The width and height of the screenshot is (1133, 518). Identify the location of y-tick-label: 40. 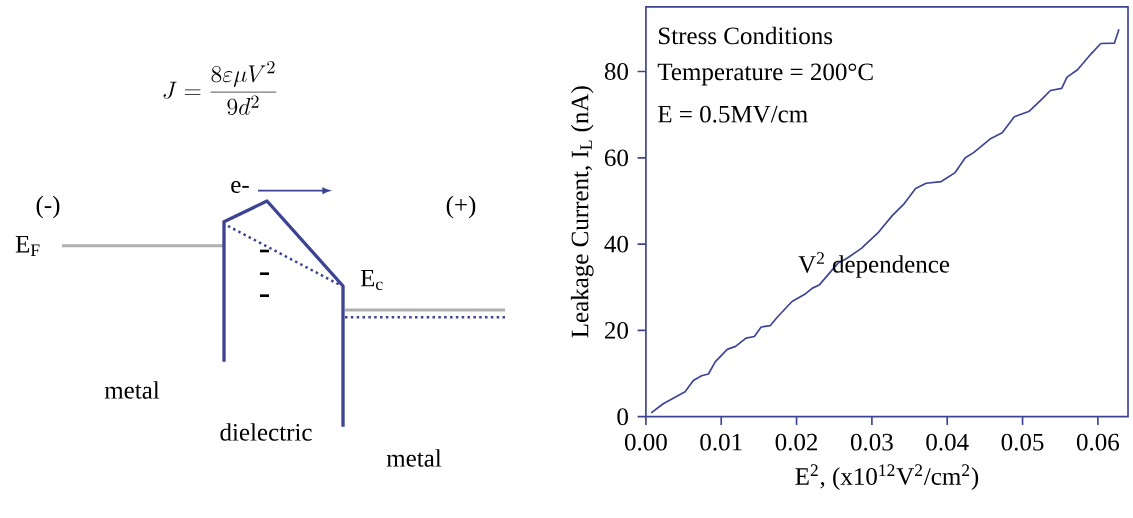
(616, 244).